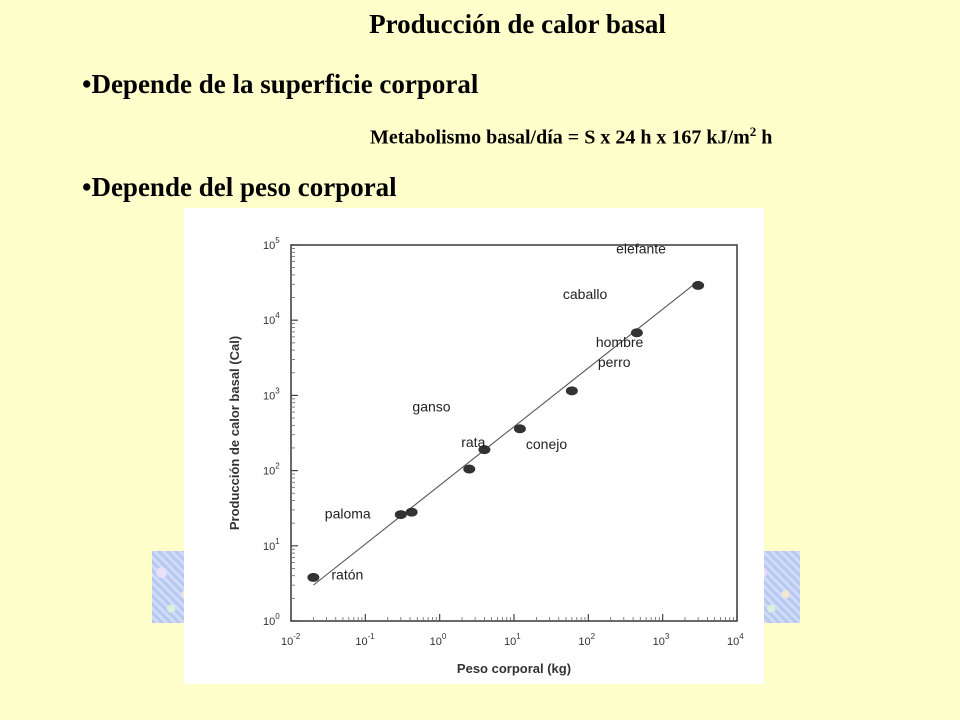 This screenshot has height=720, width=960. What do you see at coordinates (620, 342) in the screenshot?
I see `point-label: hombre` at bounding box center [620, 342].